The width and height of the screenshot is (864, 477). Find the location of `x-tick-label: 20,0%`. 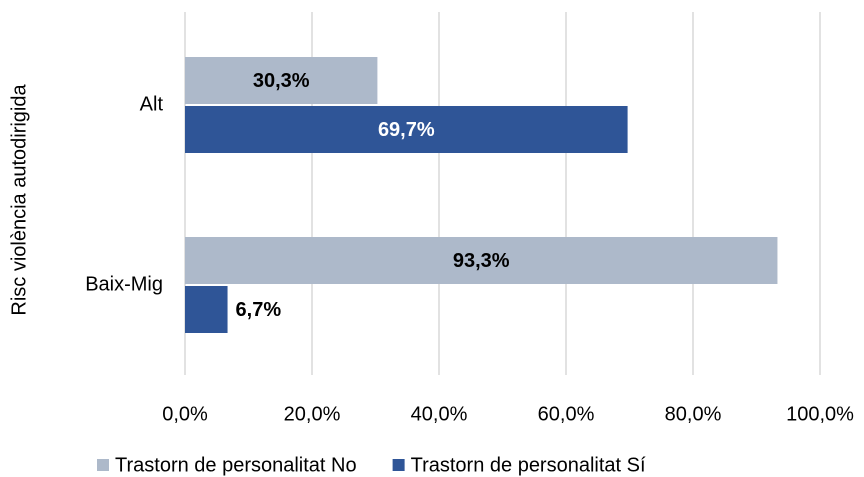

x-tick-label: 20,0% is located at coordinates (312, 414).